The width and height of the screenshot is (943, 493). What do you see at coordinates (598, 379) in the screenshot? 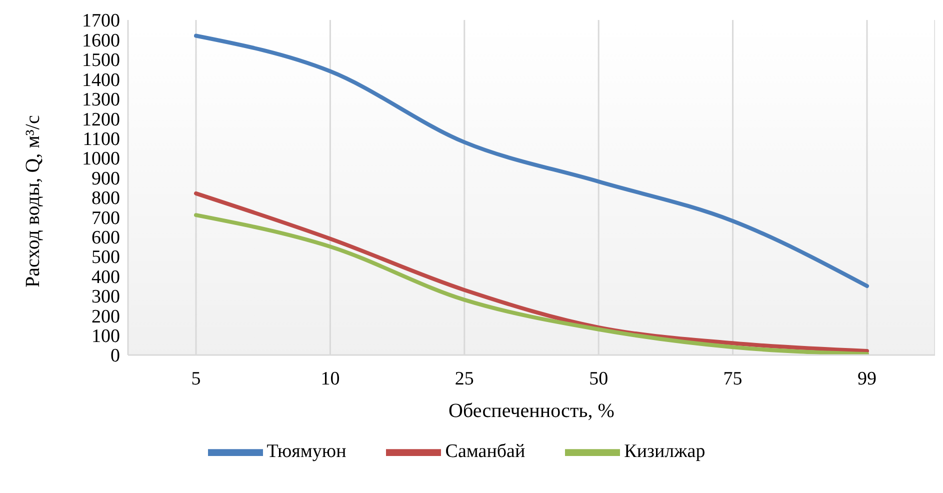
I see `x-tick-label: 50` at bounding box center [598, 379].